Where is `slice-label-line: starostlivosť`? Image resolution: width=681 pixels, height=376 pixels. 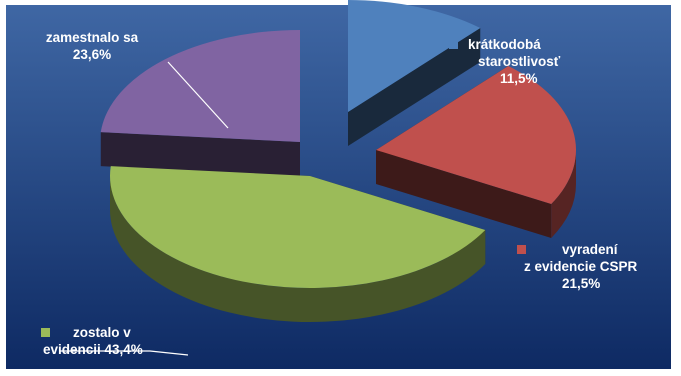 slice-label-line: starostlivosť is located at coordinates (519, 61).